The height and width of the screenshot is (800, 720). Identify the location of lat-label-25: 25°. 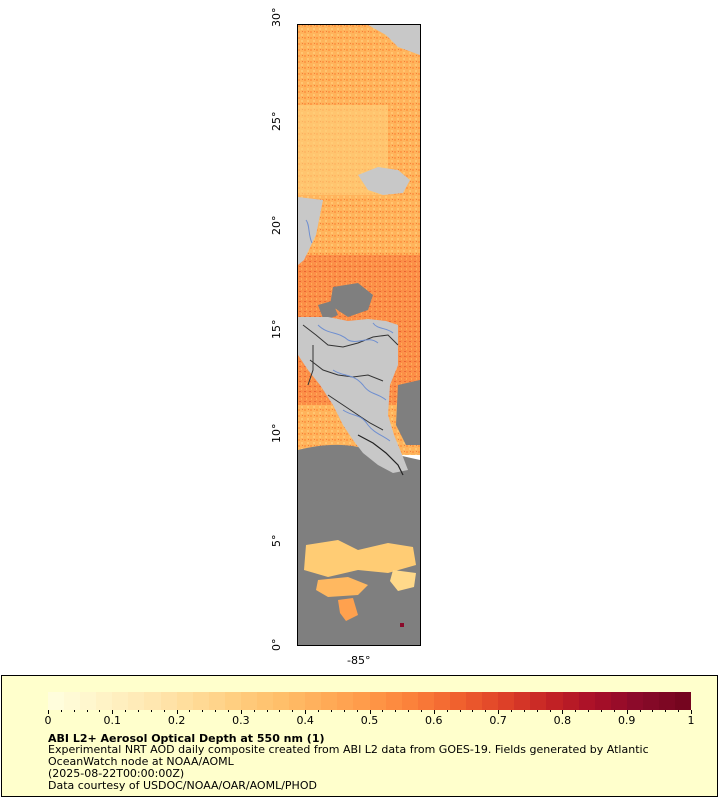
(276, 121).